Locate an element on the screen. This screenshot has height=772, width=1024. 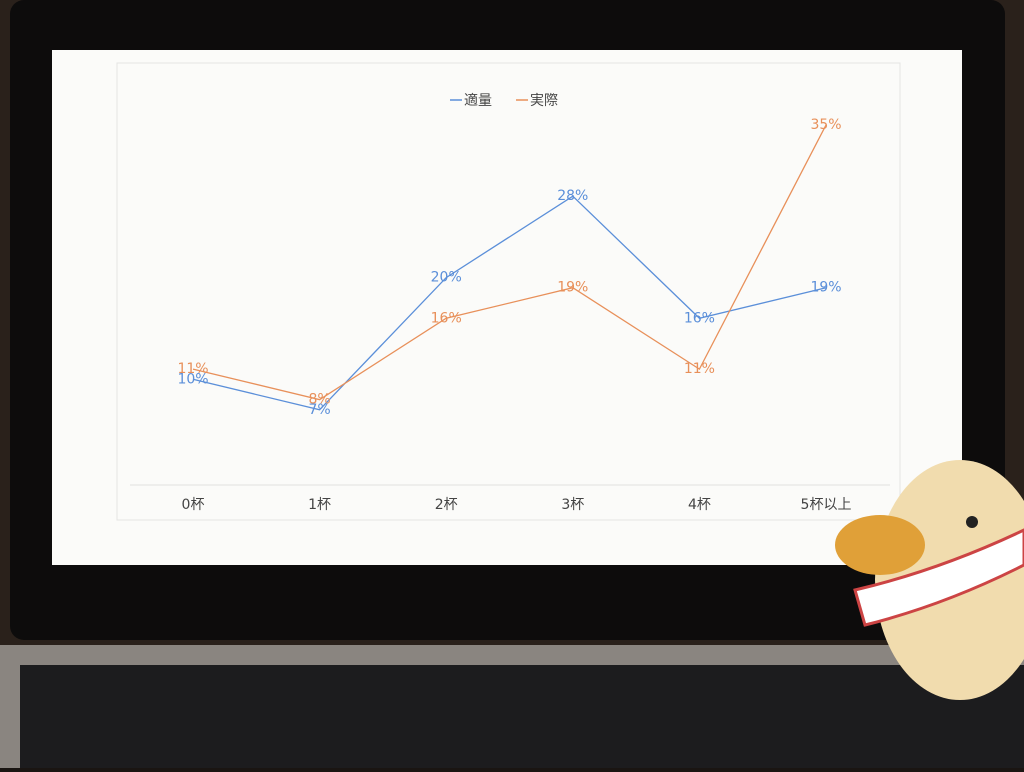
plush-sash is located at coordinates (938, 577).